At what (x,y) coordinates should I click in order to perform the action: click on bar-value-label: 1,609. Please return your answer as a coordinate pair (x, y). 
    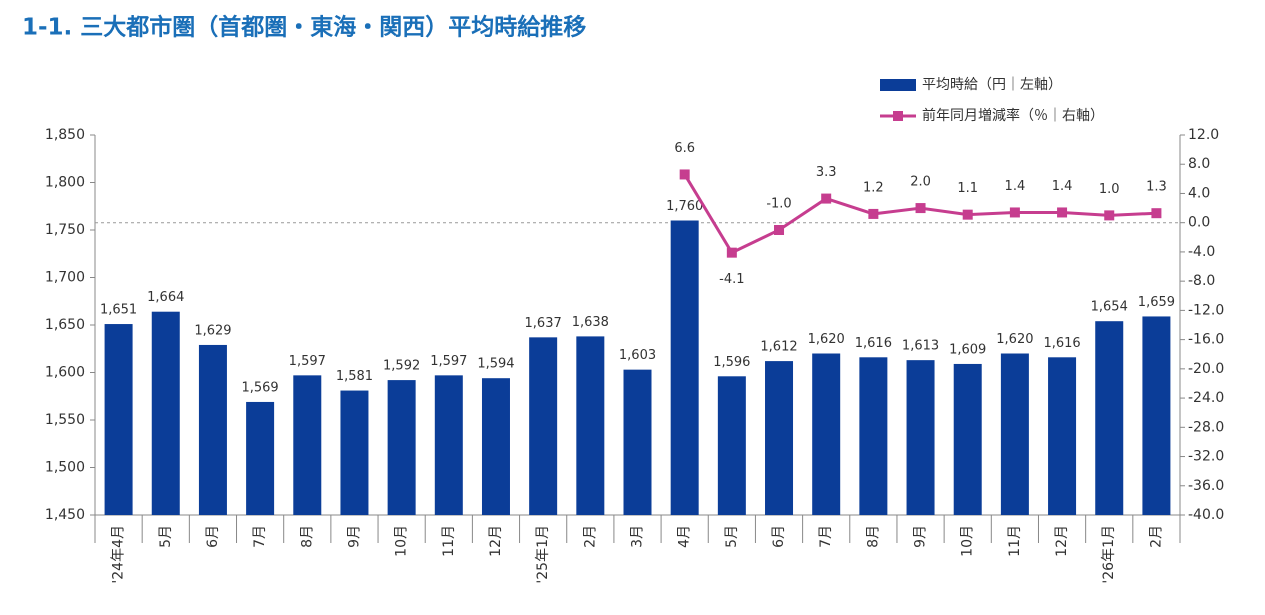
    Looking at the image, I should click on (967, 349).